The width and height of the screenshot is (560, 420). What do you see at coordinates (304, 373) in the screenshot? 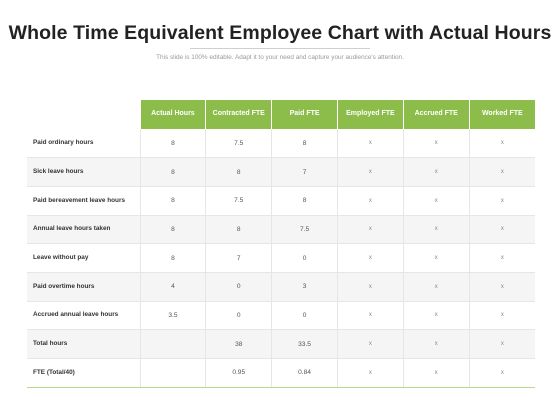
I see `table-cell: 0.84` at bounding box center [304, 373].